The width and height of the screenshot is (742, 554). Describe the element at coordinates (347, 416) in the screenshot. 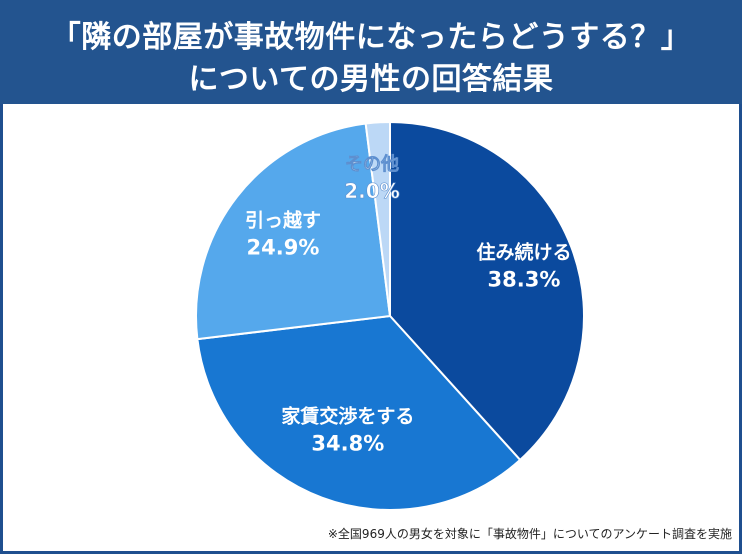

I see `pie-label-1: 家賃交渉をする` at that location.